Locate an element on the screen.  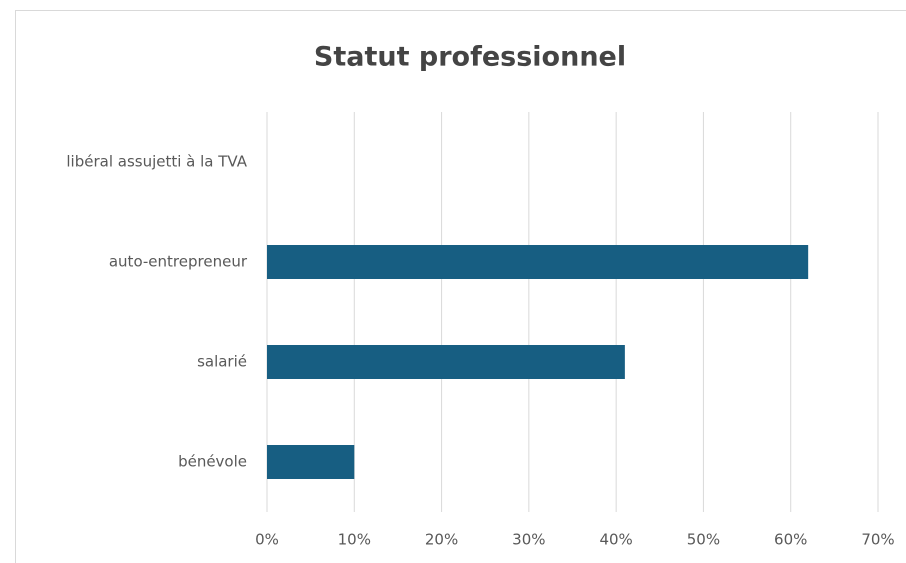
x-tick-label: 20% is located at coordinates (441, 540).